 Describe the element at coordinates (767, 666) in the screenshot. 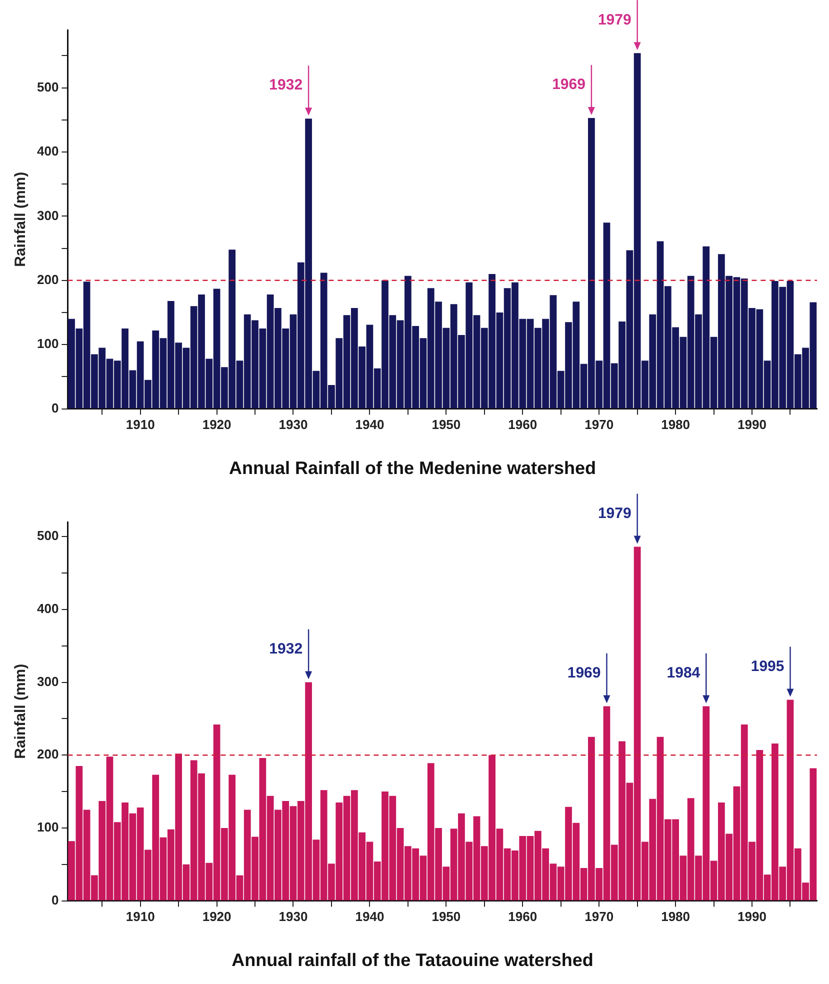

I see `annotation: 1995` at that location.